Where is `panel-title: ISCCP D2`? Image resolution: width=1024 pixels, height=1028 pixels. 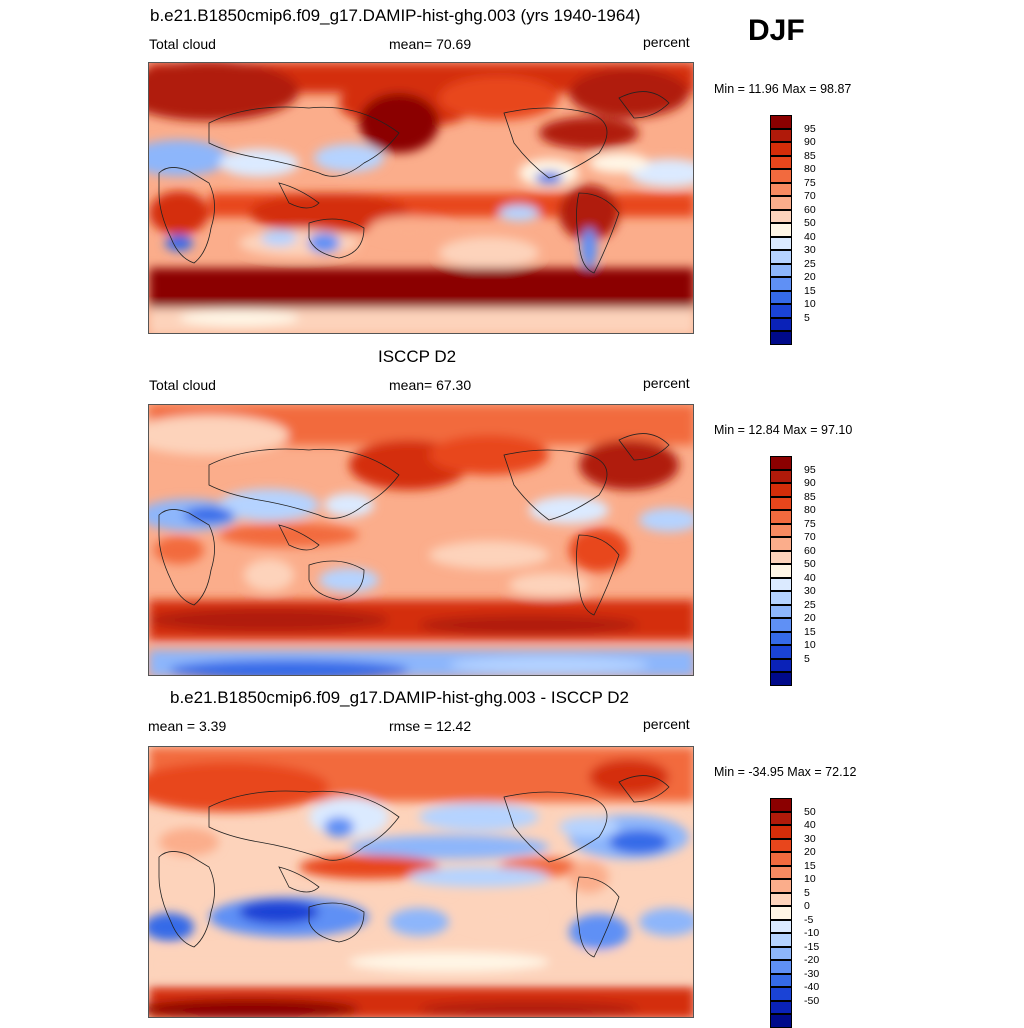
panel-title: ISCCP D2 is located at coordinates (417, 356).